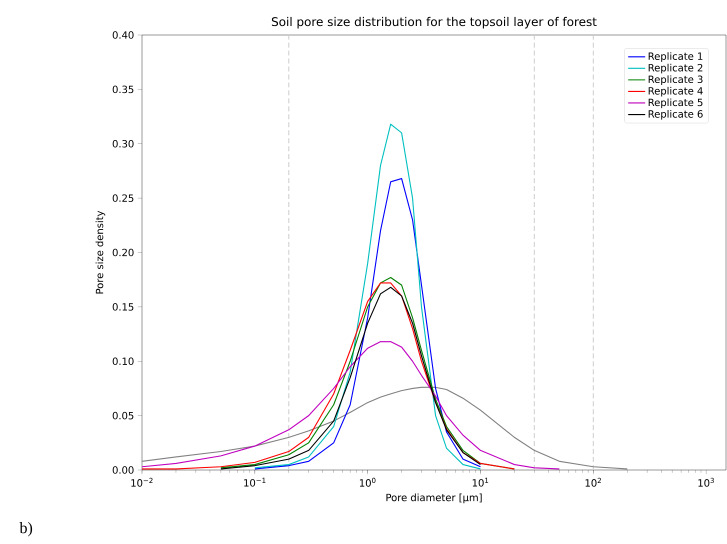  What do you see at coordinates (123, 416) in the screenshot?
I see `y-tick-label: 0.05` at bounding box center [123, 416].